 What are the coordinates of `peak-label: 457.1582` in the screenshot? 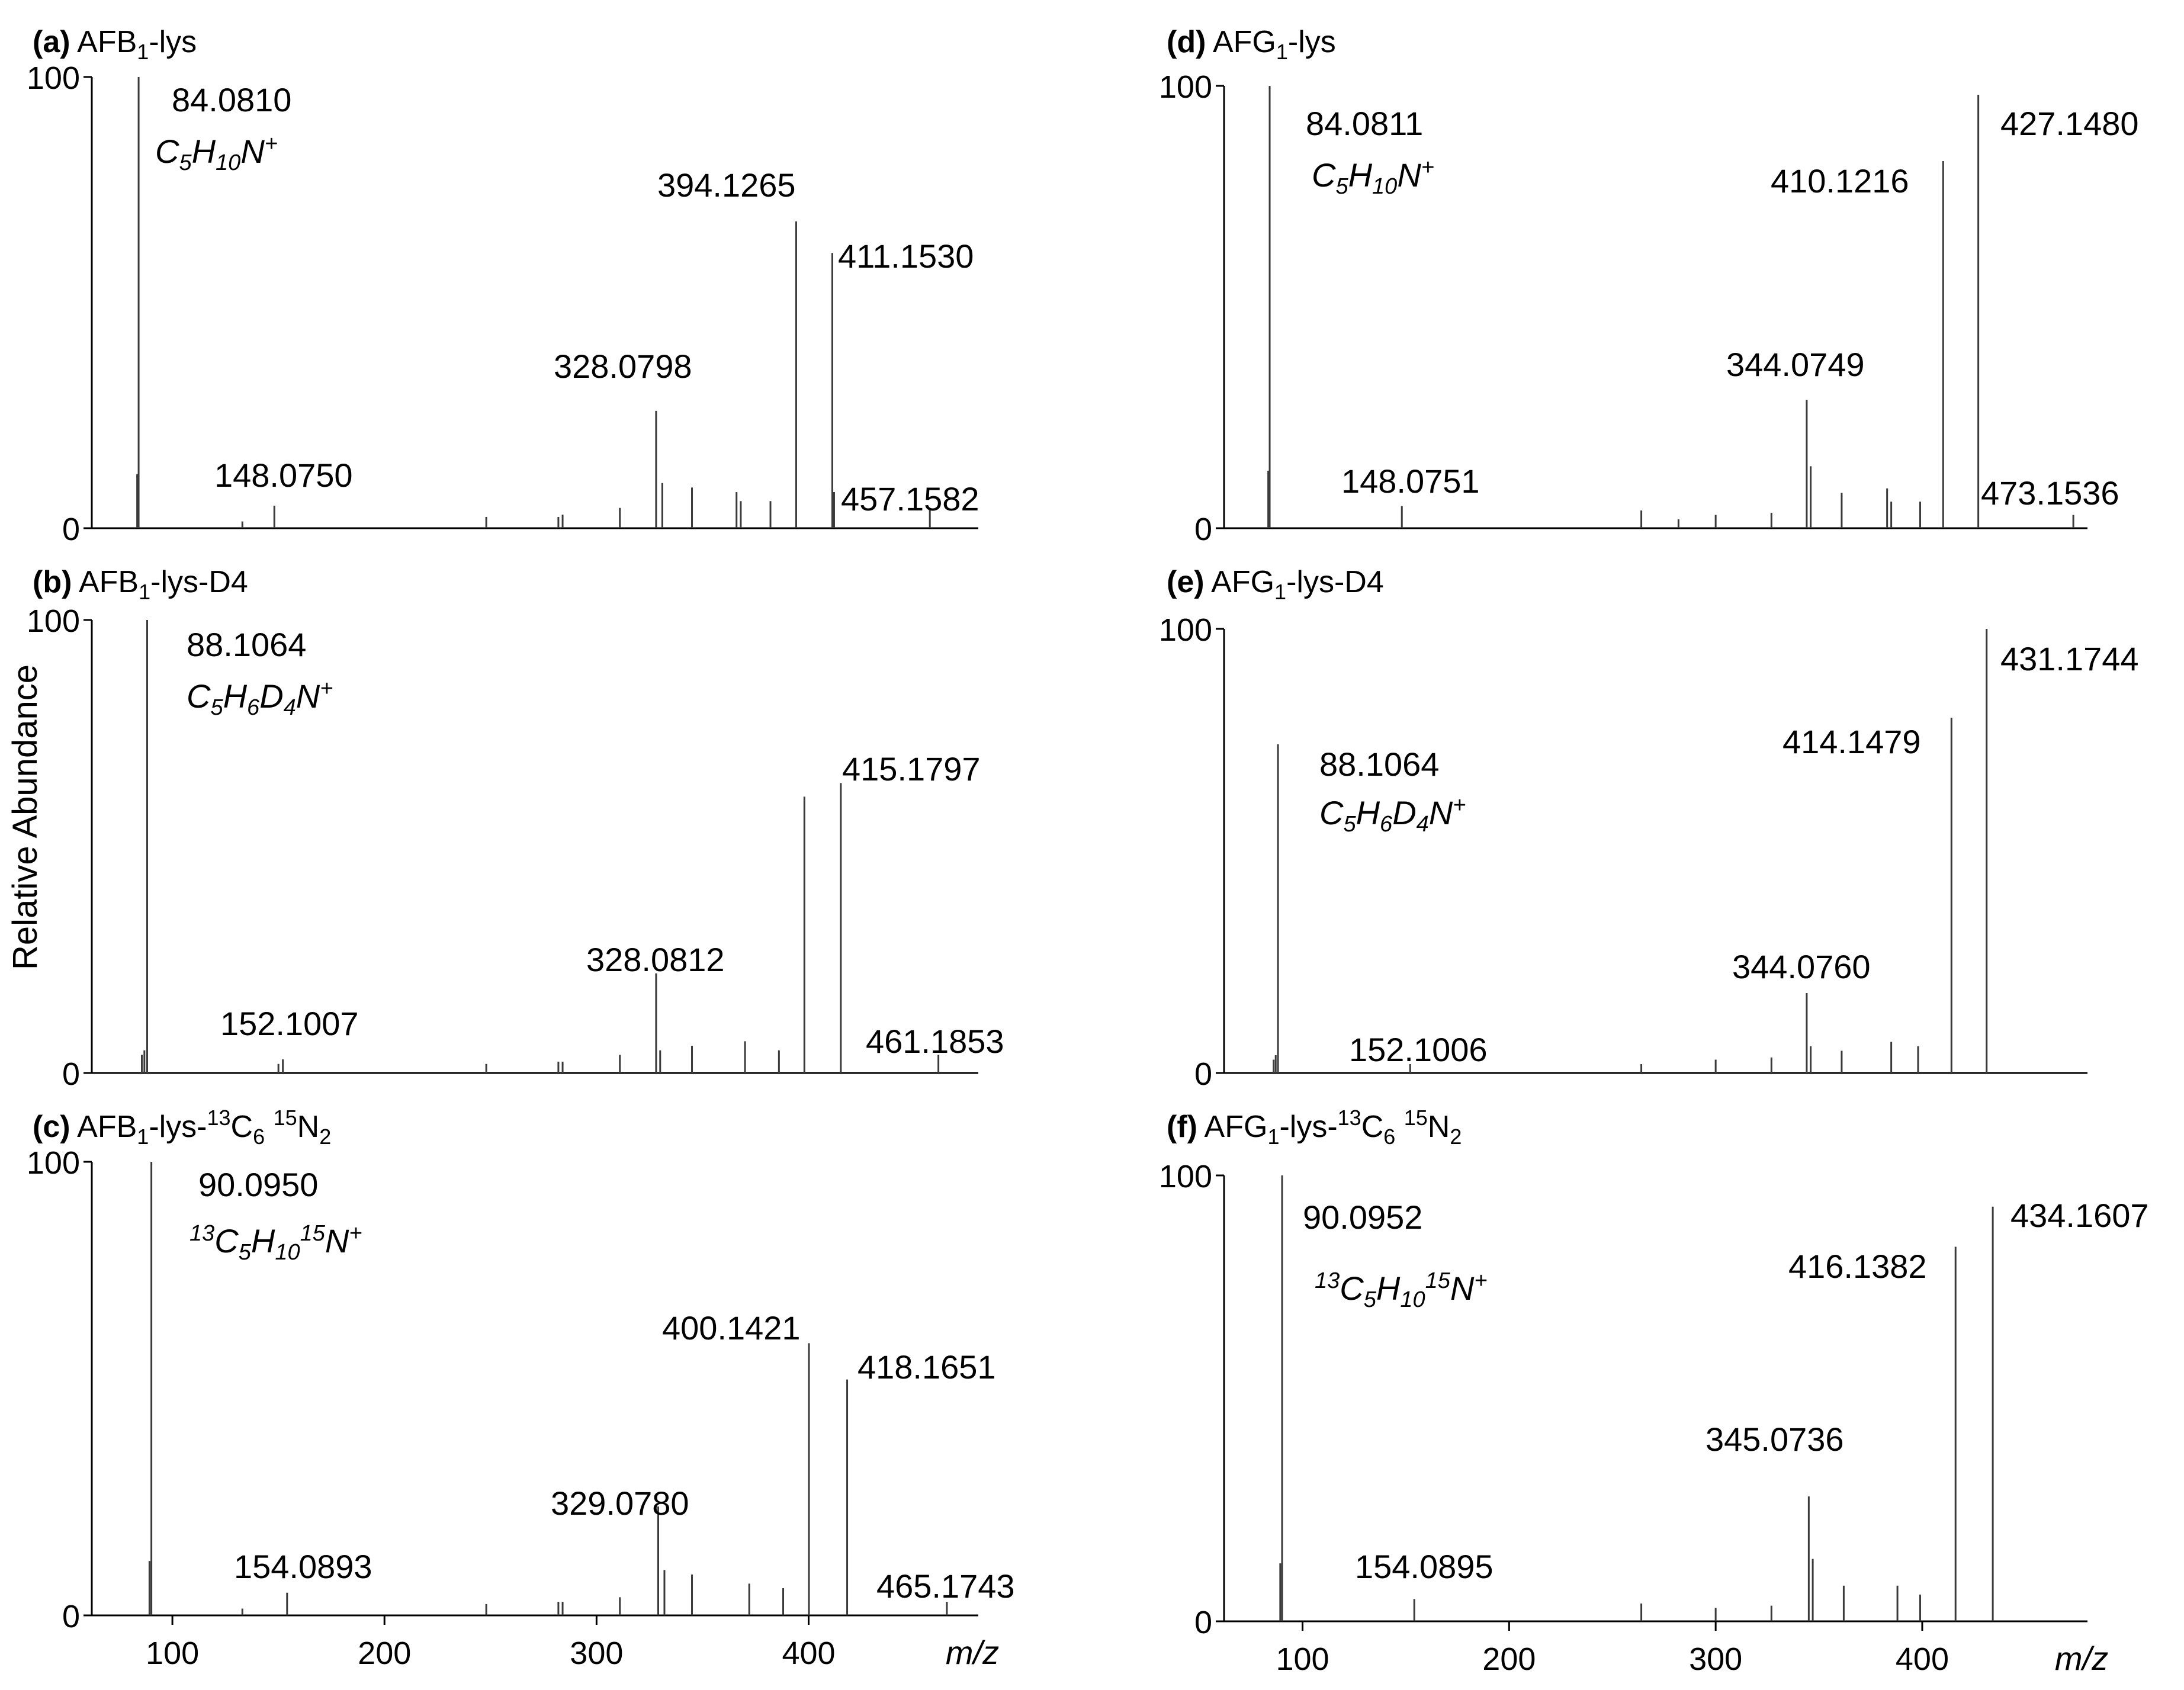 It's located at (910, 499).